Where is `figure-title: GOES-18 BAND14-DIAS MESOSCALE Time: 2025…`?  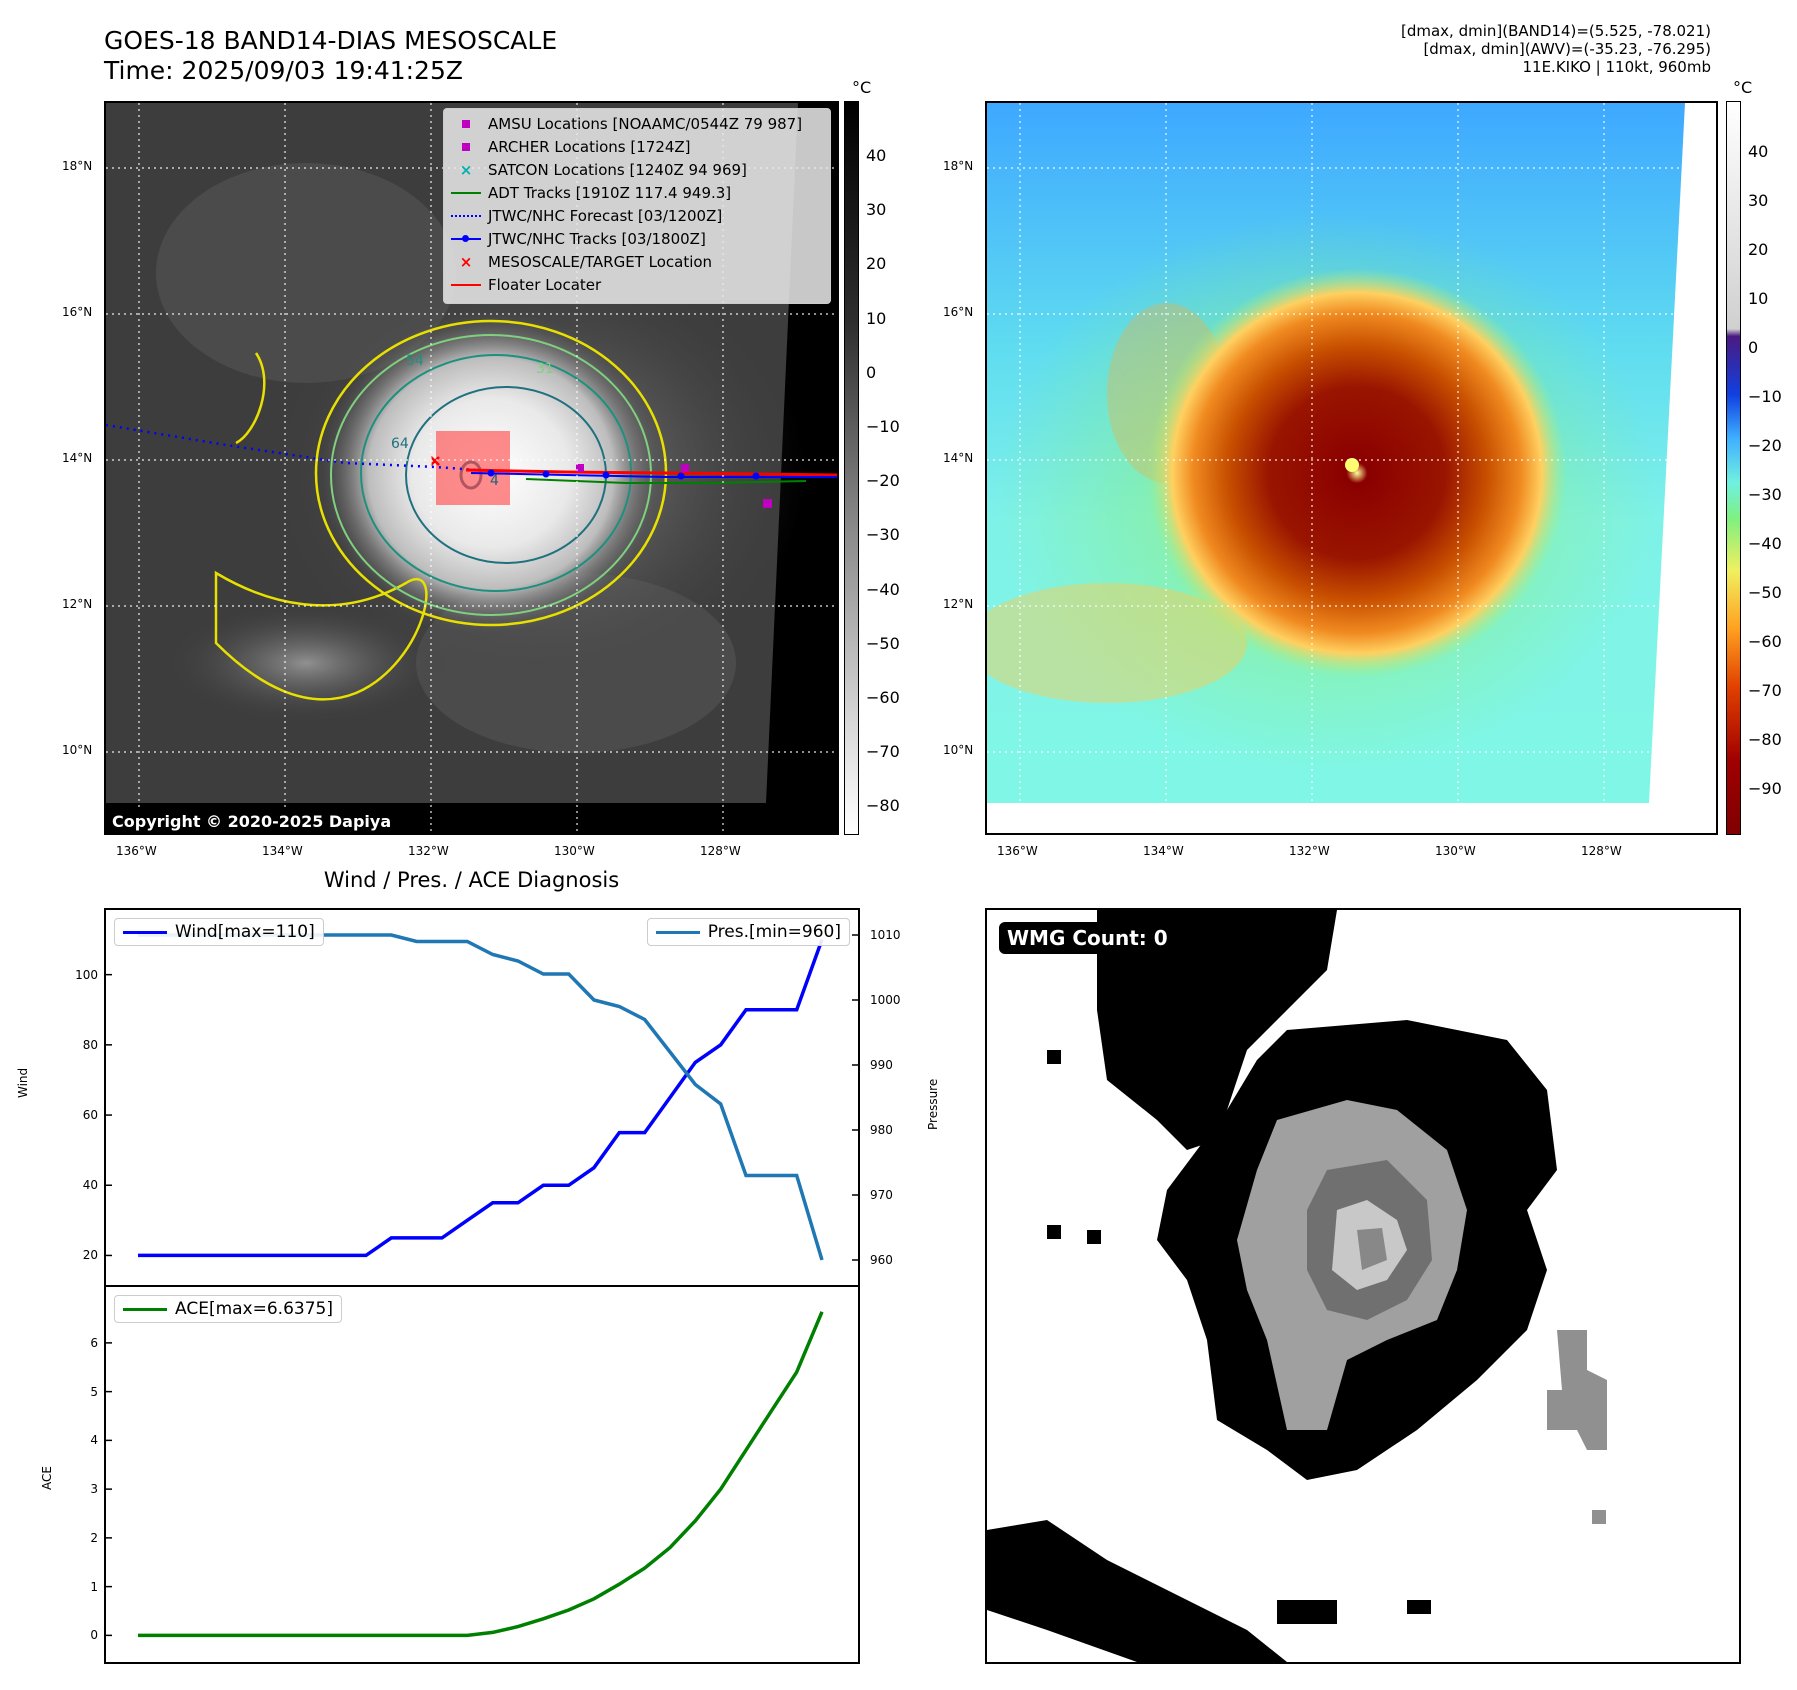
figure-title: GOES-18 BAND14-DIAS MESOSCALE Time: 2025… is located at coordinates (330, 56).